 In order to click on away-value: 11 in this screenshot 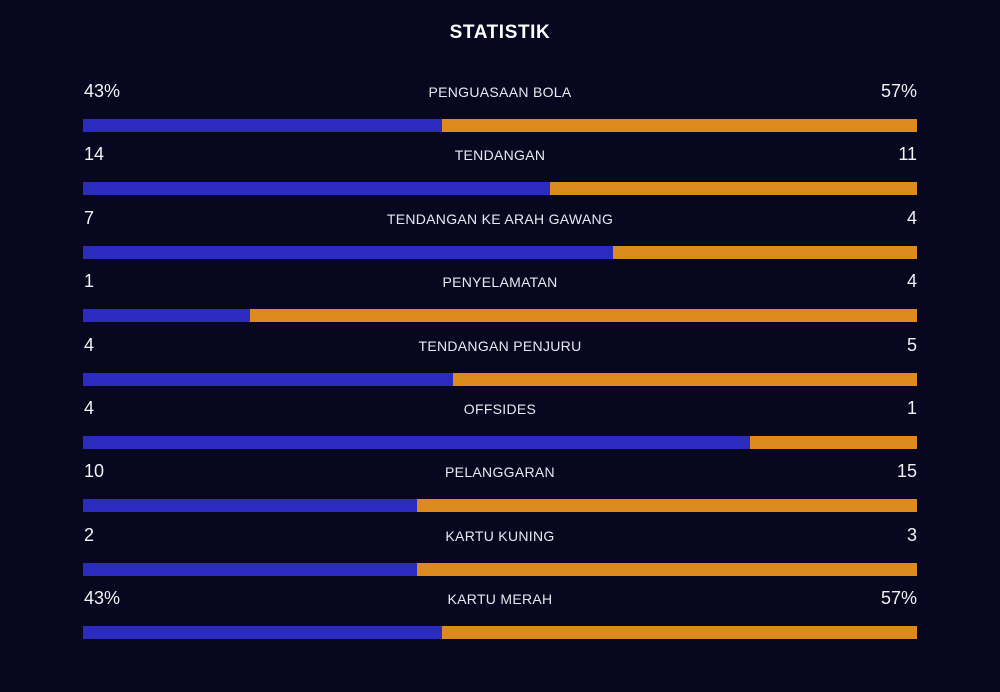, I will do `click(907, 154)`.